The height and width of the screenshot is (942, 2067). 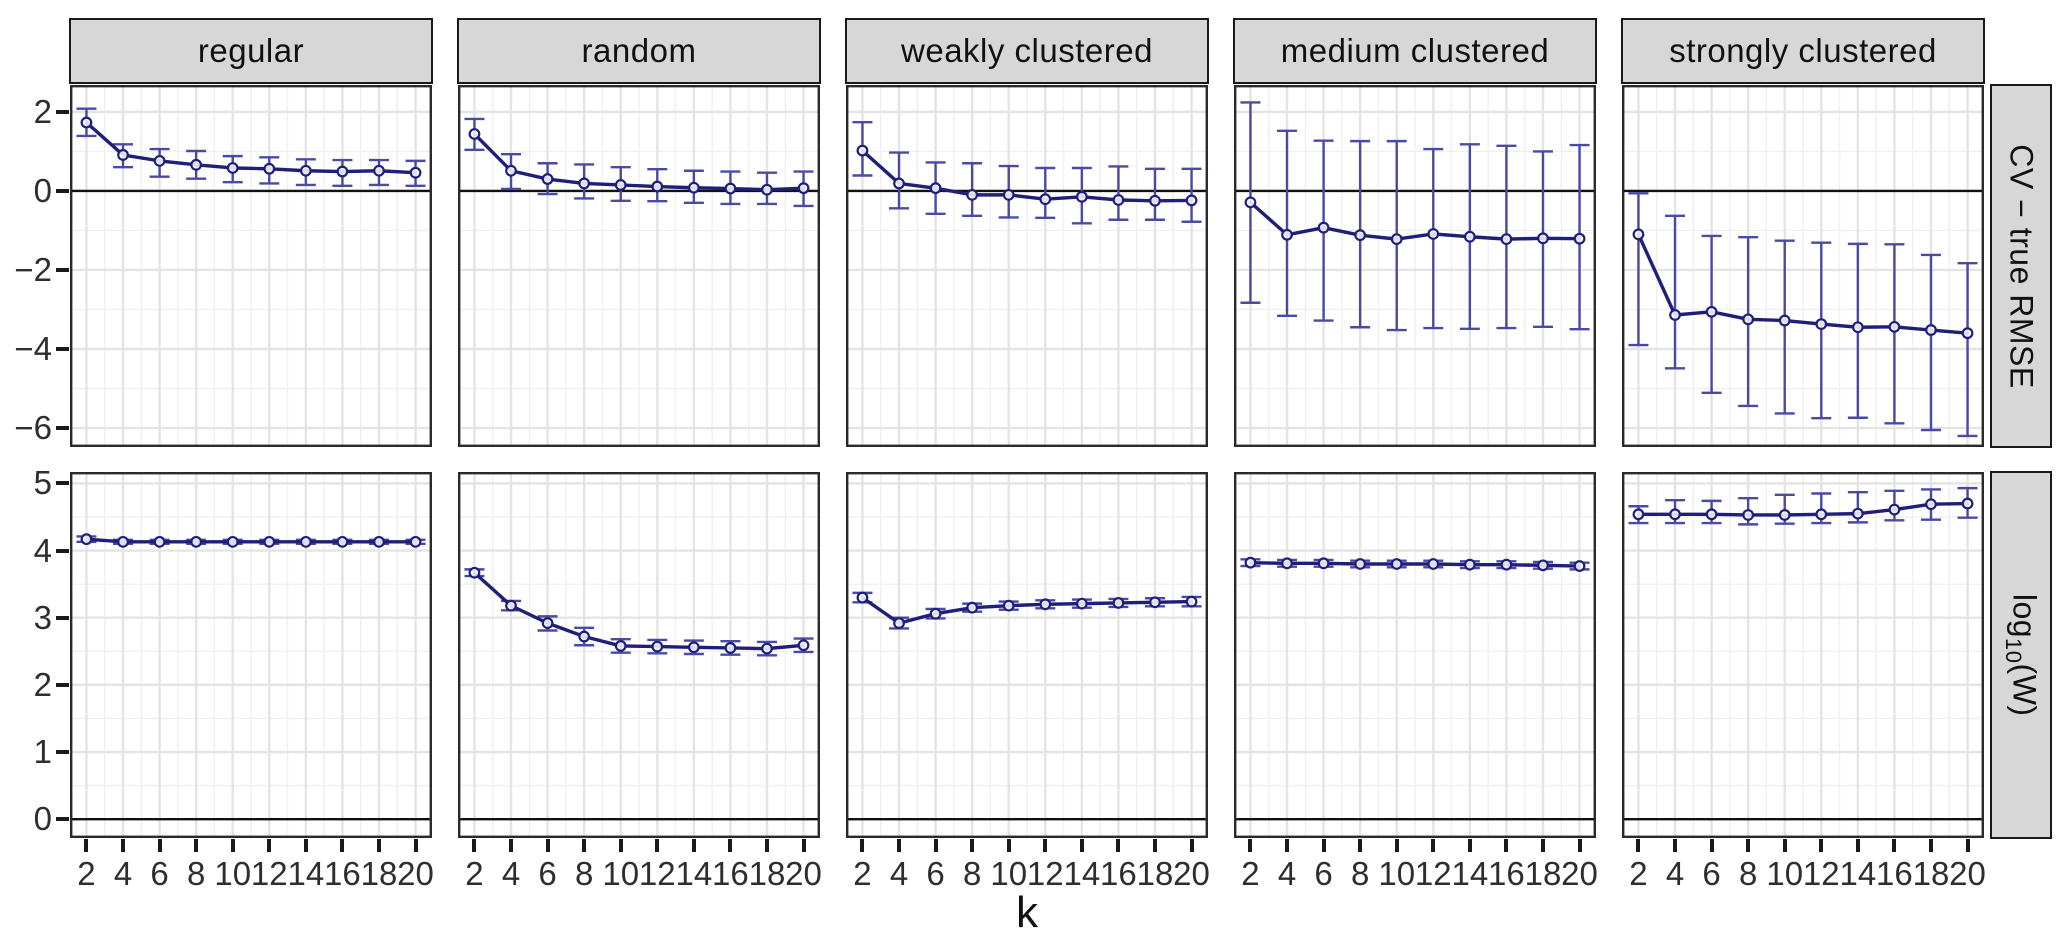 What do you see at coordinates (730, 873) in the screenshot?
I see `x-tick-label: 16` at bounding box center [730, 873].